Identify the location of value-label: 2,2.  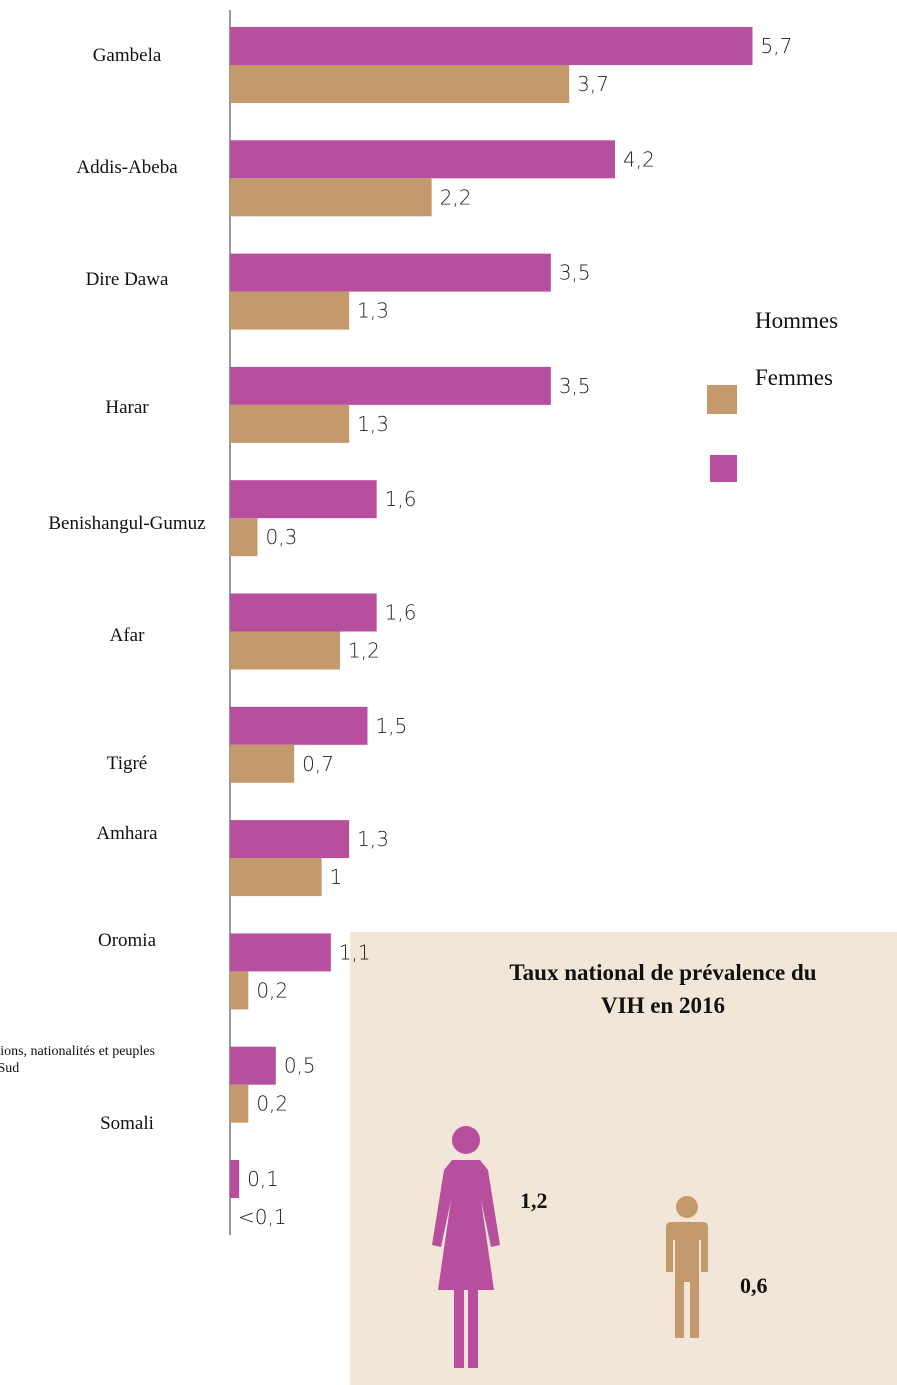
(456, 197).